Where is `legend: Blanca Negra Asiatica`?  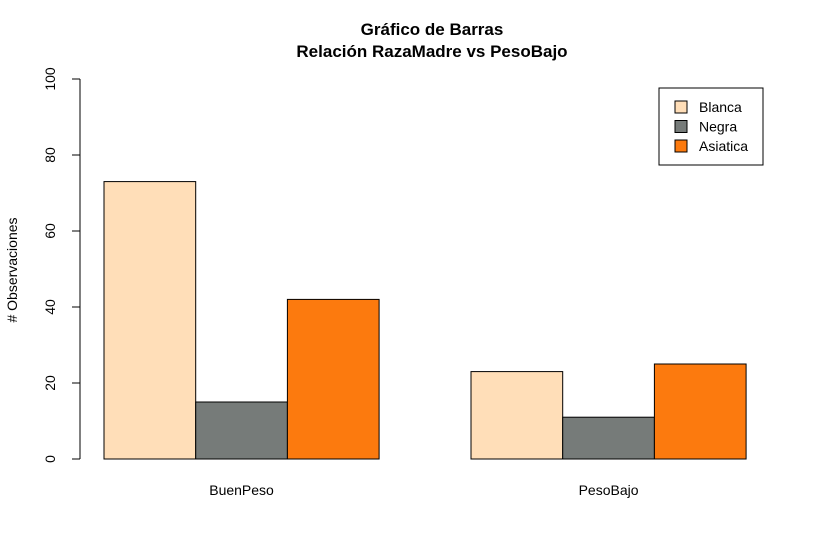
legend: Blanca Negra Asiatica is located at coordinates (711, 126).